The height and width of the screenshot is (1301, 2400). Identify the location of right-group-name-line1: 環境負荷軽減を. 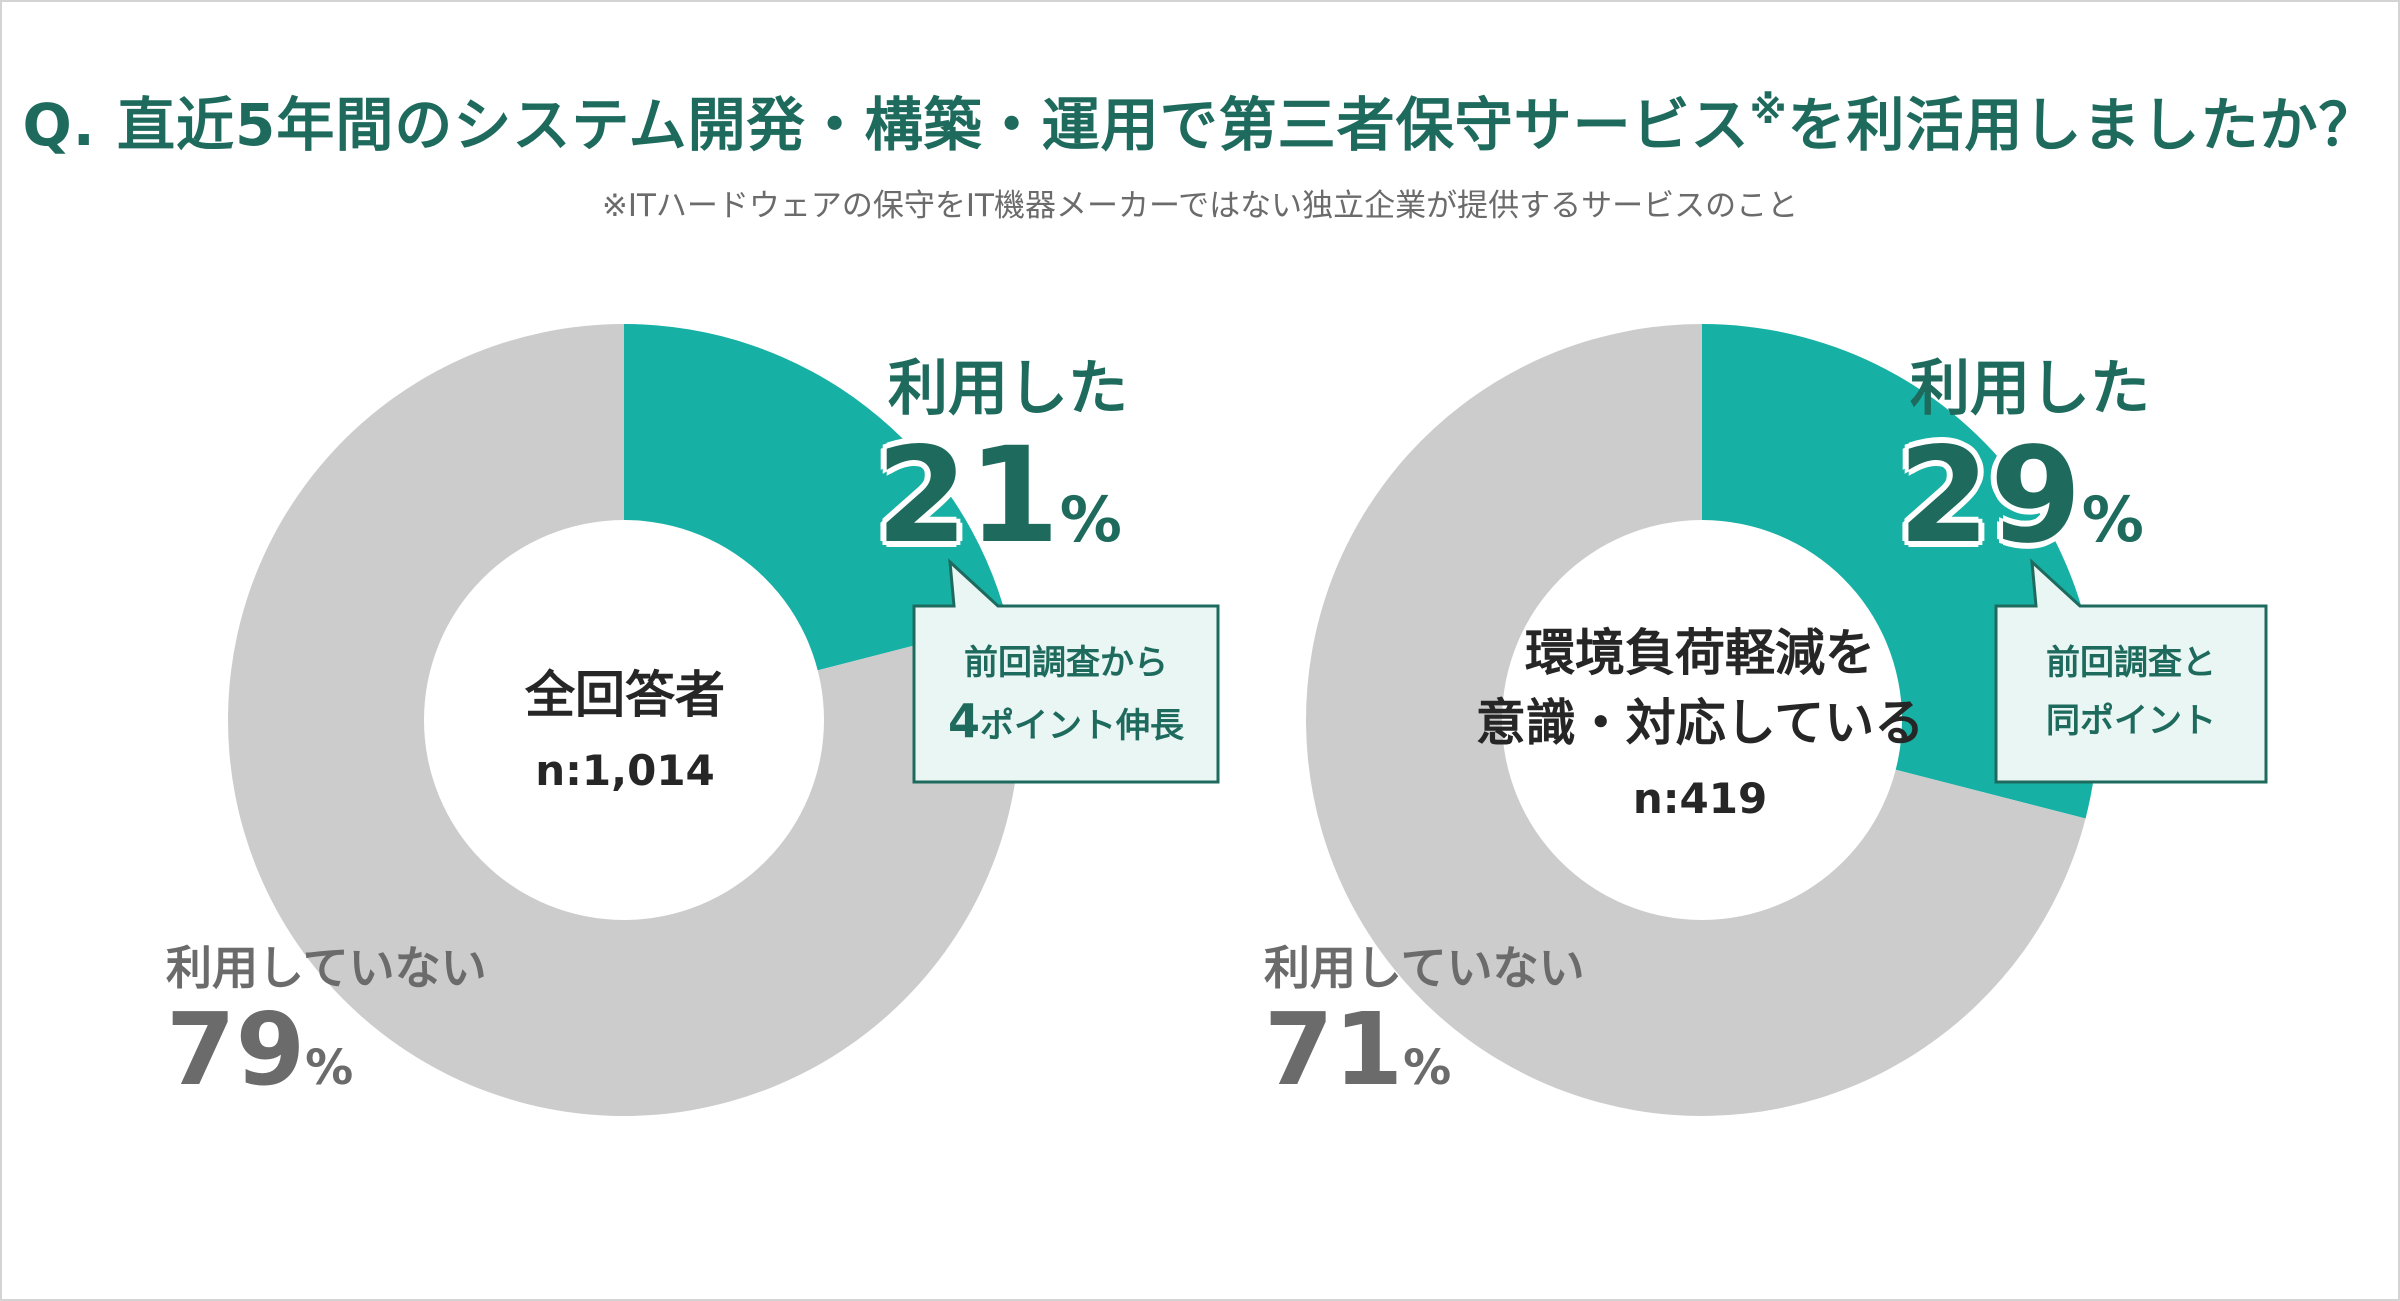
(1700, 653).